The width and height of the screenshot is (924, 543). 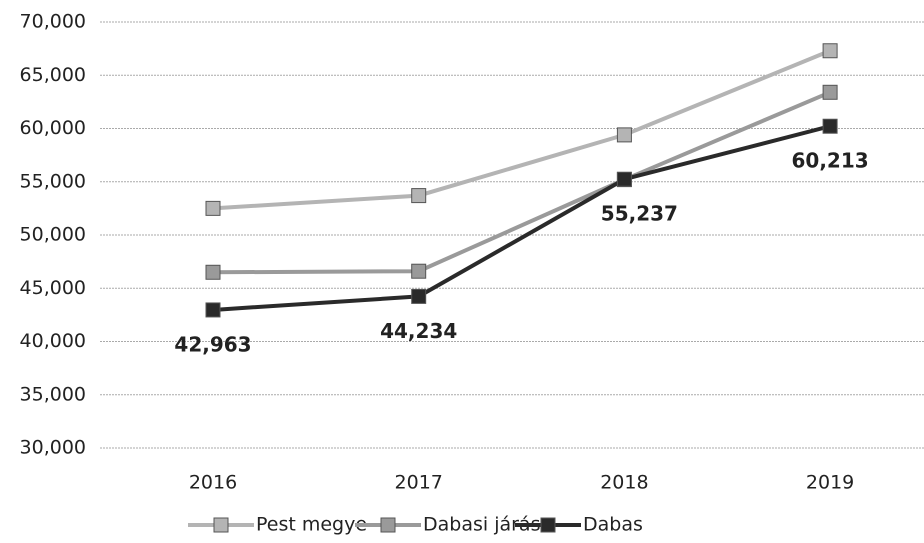 I want to click on y-tick-label: 50,000, so click(x=53, y=235).